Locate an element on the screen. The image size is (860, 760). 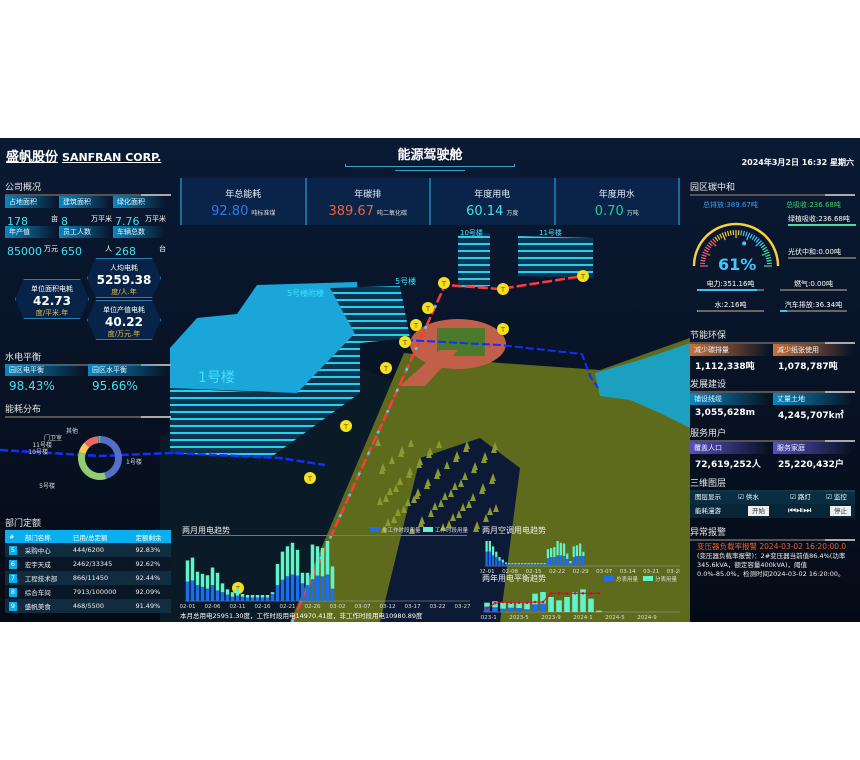
table-row: 7 工程技术部 866/11450 92.44% is located at coordinates (88, 578).